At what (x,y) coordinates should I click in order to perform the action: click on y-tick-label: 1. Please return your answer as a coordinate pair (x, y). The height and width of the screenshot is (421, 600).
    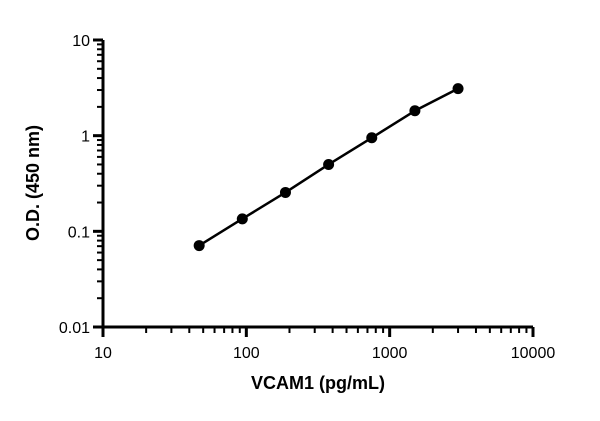
    Looking at the image, I should click on (85, 137).